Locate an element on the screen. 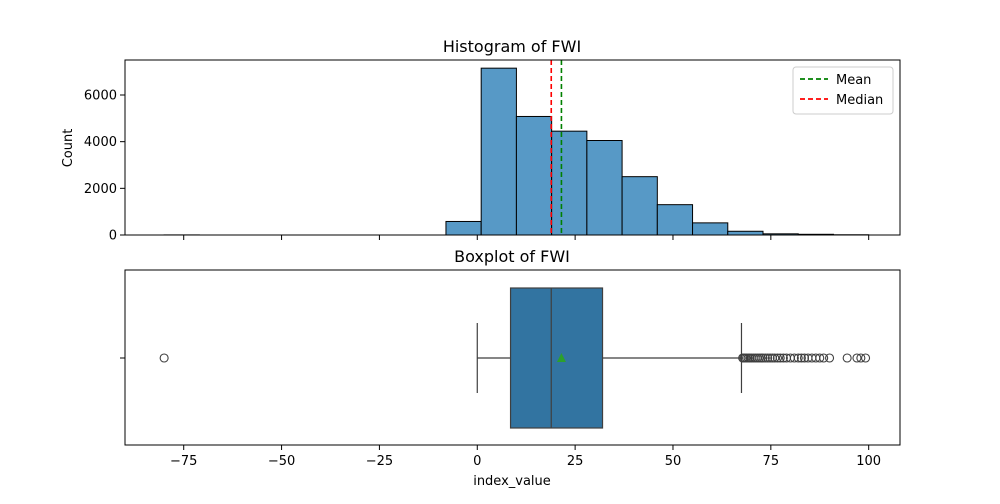  x-tick-label: −50 is located at coordinates (281, 461).